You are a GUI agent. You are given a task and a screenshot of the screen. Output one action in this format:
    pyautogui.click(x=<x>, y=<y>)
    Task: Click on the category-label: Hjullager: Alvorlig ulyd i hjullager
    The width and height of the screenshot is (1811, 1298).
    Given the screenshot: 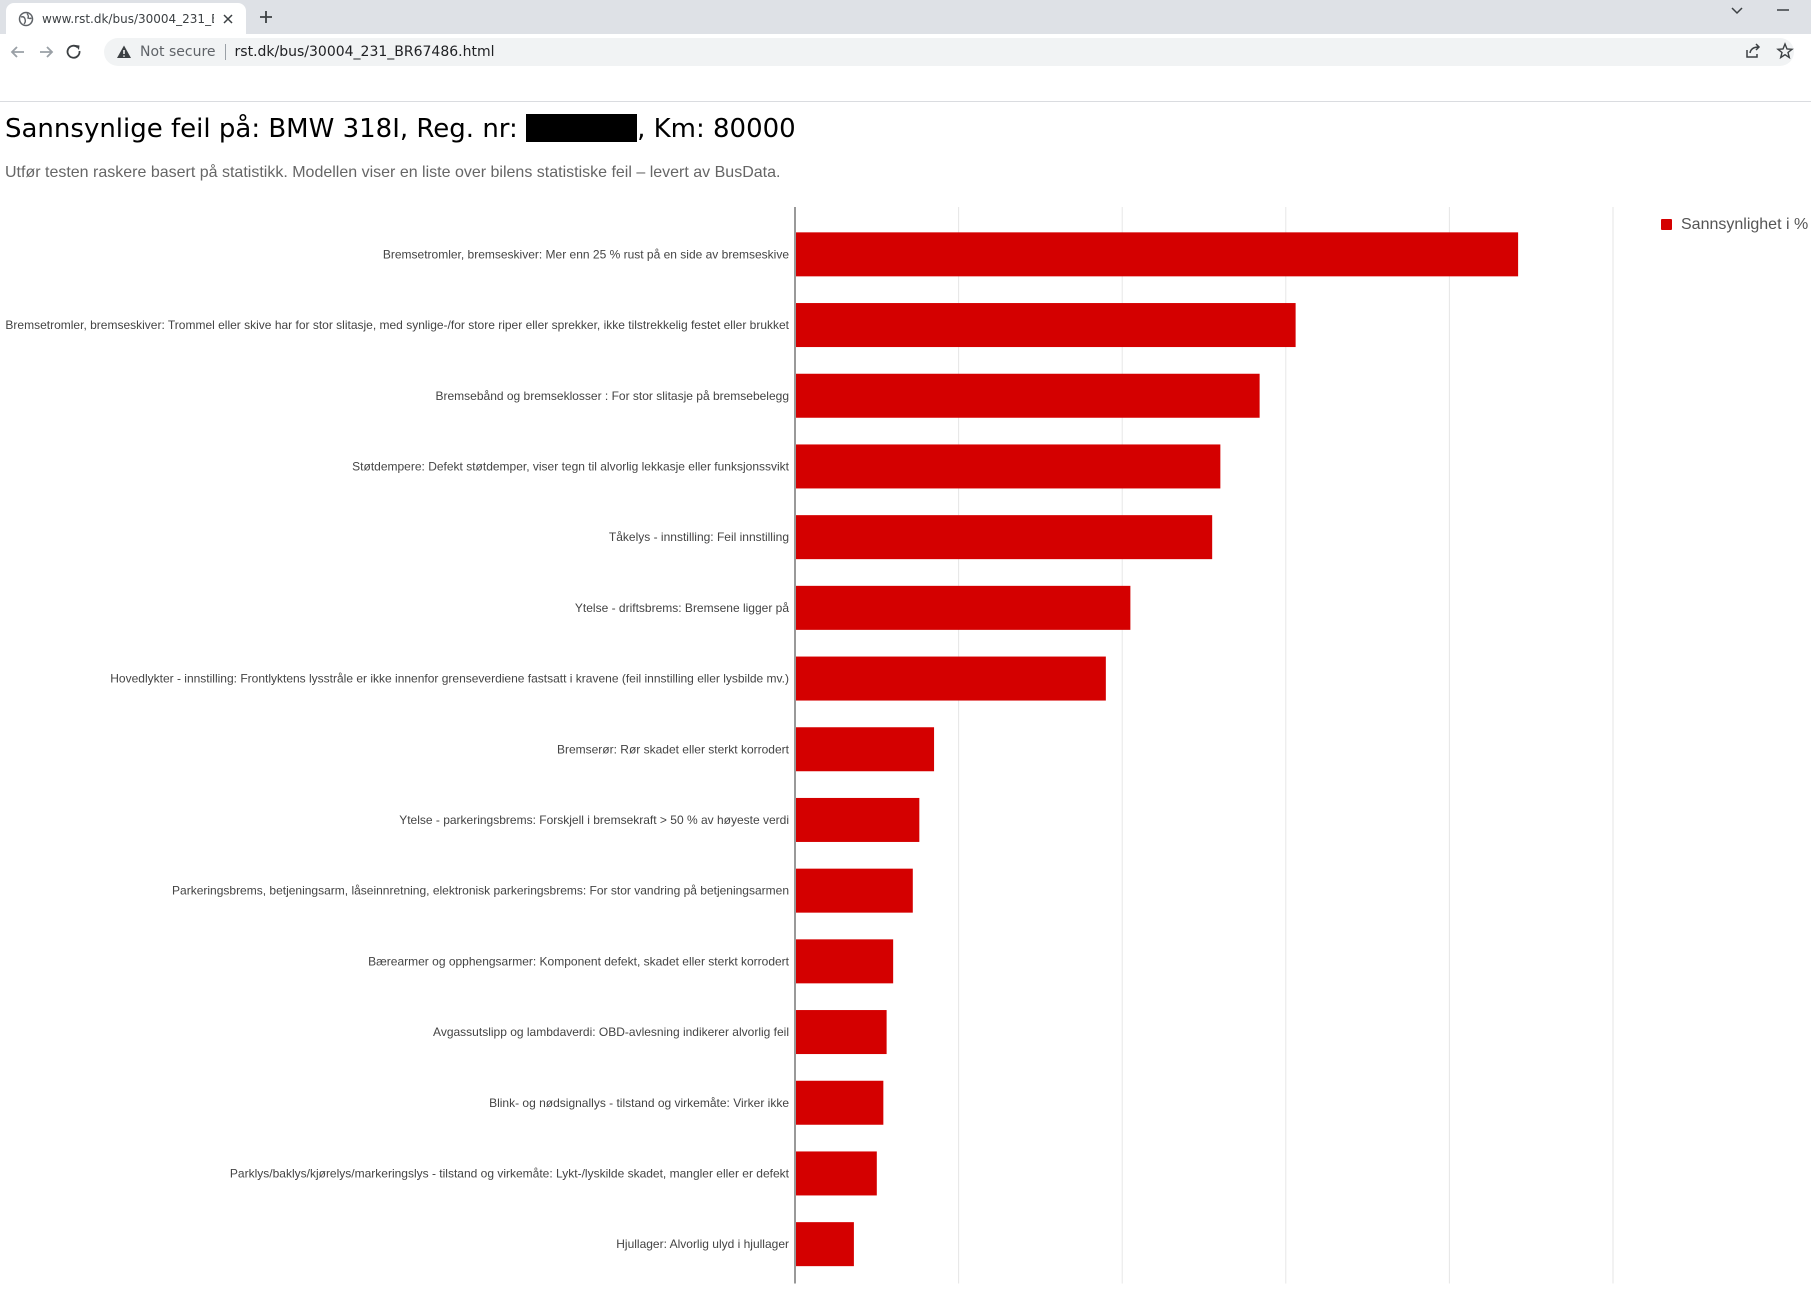 What is the action you would take?
    pyautogui.click(x=702, y=1244)
    